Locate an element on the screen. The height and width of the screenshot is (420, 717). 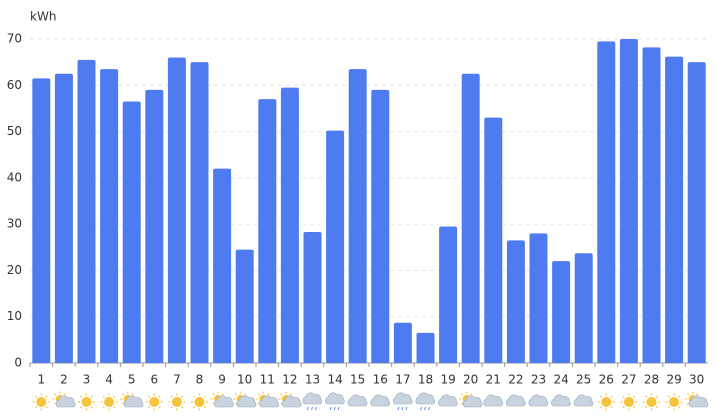
x-tick-label: 5 is located at coordinates (132, 380).